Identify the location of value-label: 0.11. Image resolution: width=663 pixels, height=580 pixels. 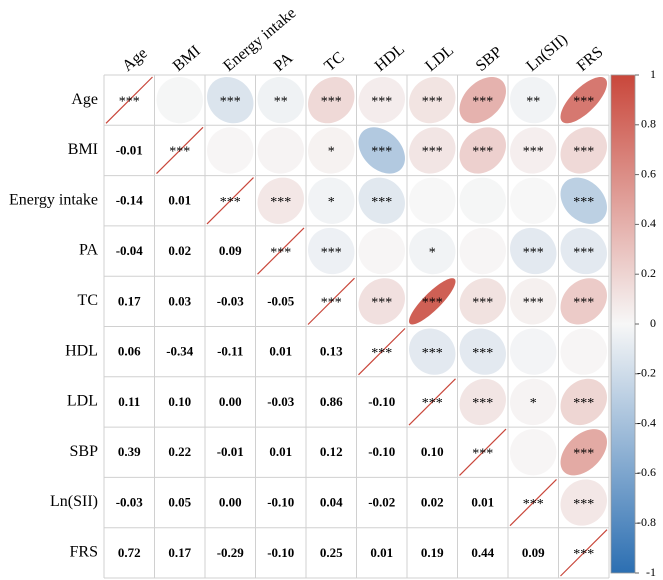
(129, 401).